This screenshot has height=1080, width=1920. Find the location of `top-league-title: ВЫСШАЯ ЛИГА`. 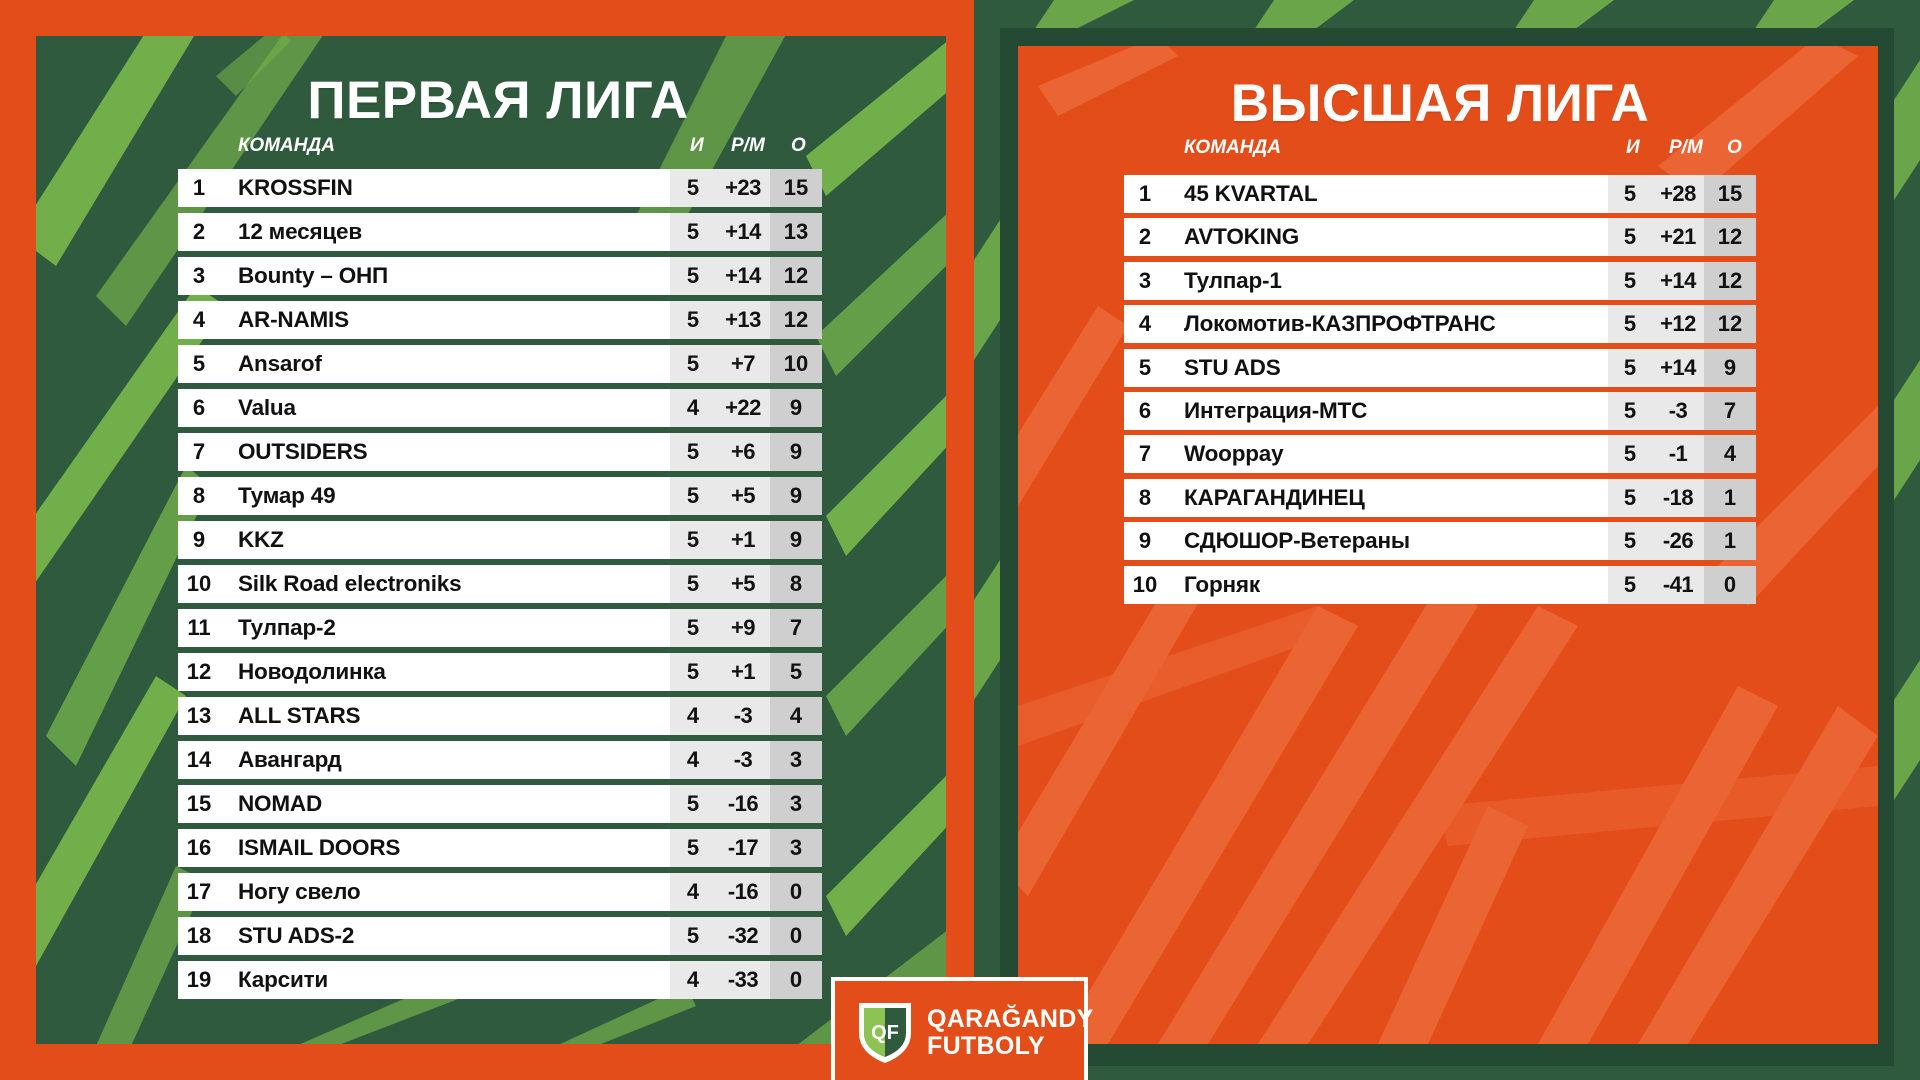

top-league-title: ВЫСШАЯ ЛИГА is located at coordinates (1440, 103).